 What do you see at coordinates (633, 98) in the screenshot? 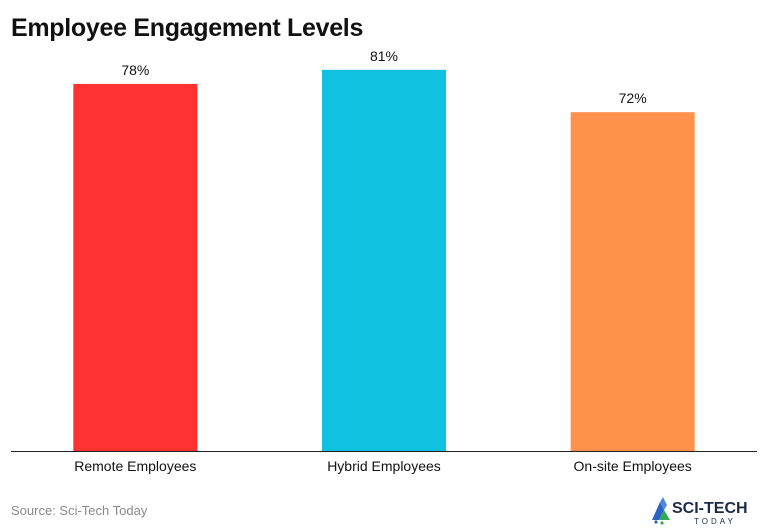
I see `data-label-2: 72%` at bounding box center [633, 98].